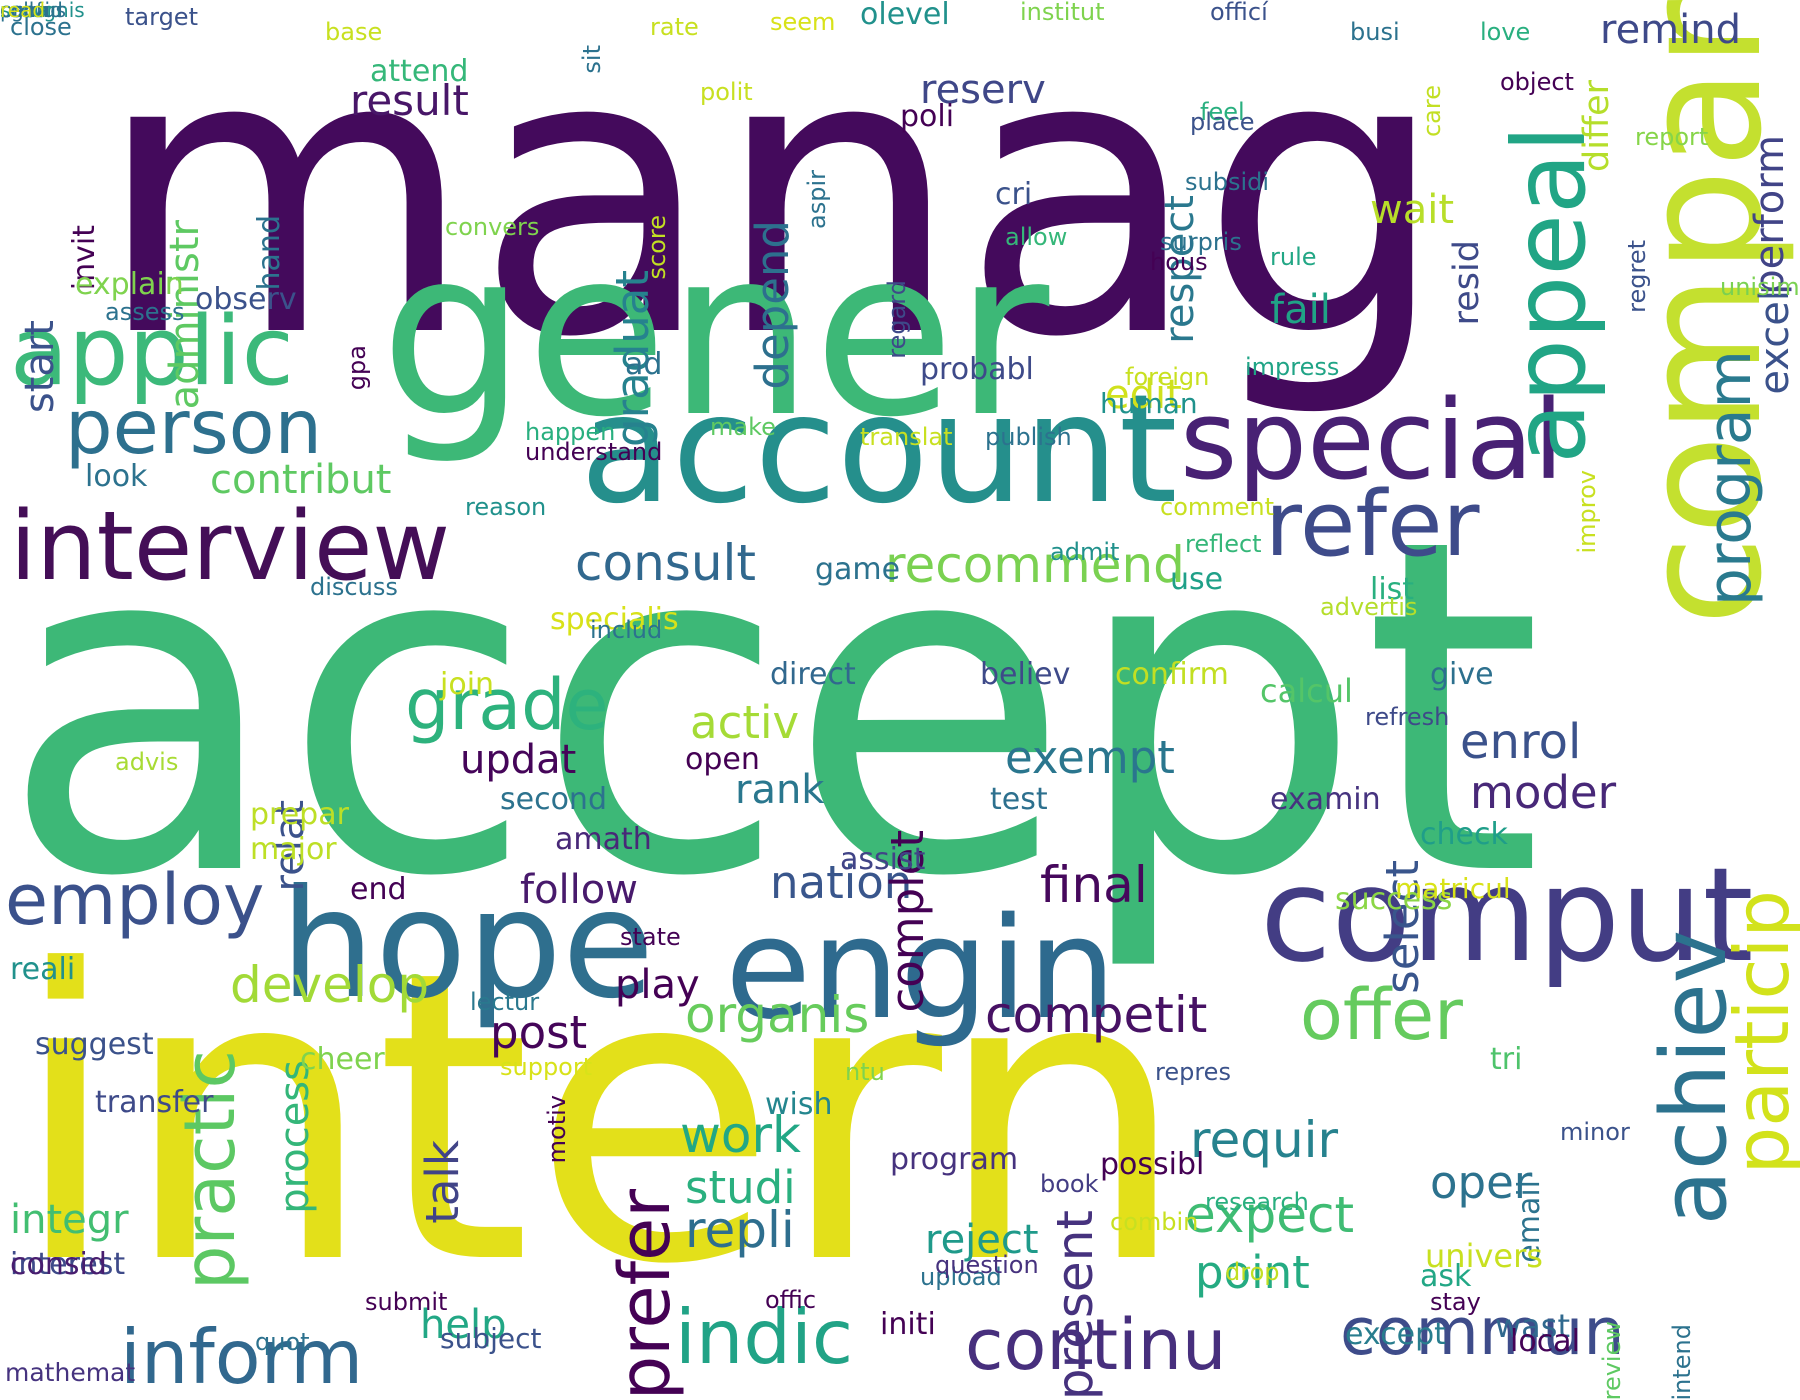  What do you see at coordinates (897, 319) in the screenshot?
I see `word-163: regard` at bounding box center [897, 319].